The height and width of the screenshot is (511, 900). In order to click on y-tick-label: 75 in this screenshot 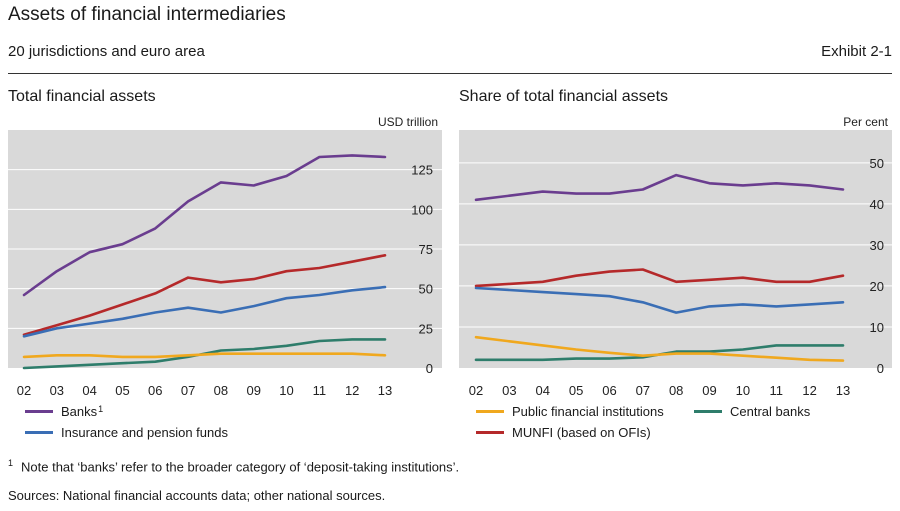, I will do `click(426, 249)`.